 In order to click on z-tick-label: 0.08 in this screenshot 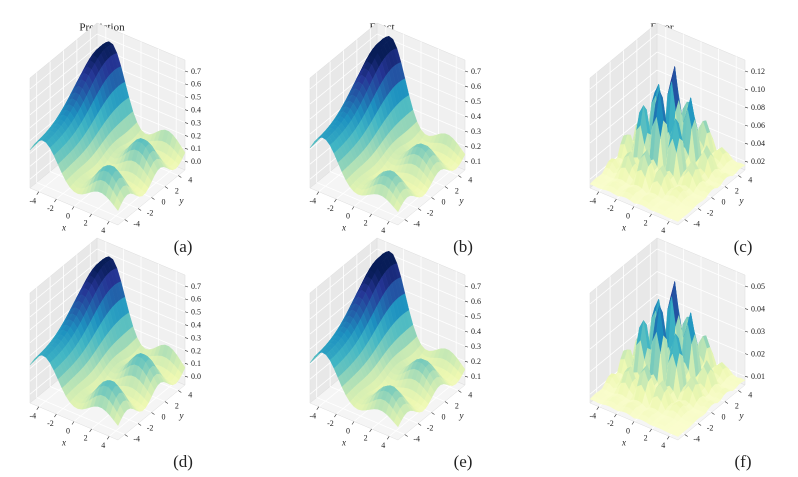, I will do `click(758, 107)`.